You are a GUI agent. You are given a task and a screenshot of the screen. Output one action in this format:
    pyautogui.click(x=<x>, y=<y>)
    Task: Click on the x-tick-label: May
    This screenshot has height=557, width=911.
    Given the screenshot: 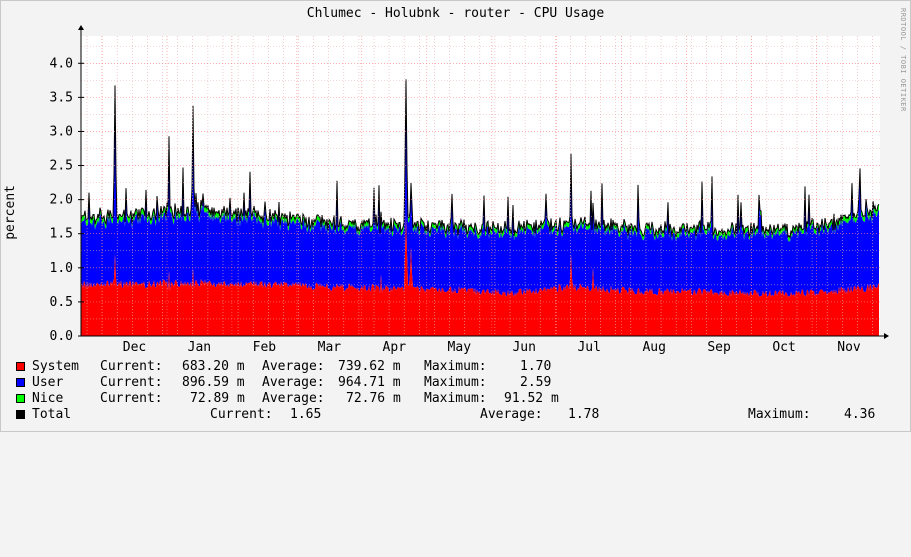 What is the action you would take?
    pyautogui.click(x=460, y=347)
    